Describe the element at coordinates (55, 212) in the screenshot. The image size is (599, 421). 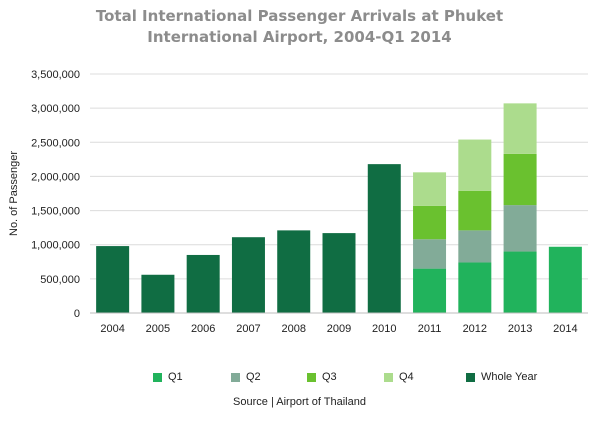
I see `y-tick-label: 1,500,000` at that location.